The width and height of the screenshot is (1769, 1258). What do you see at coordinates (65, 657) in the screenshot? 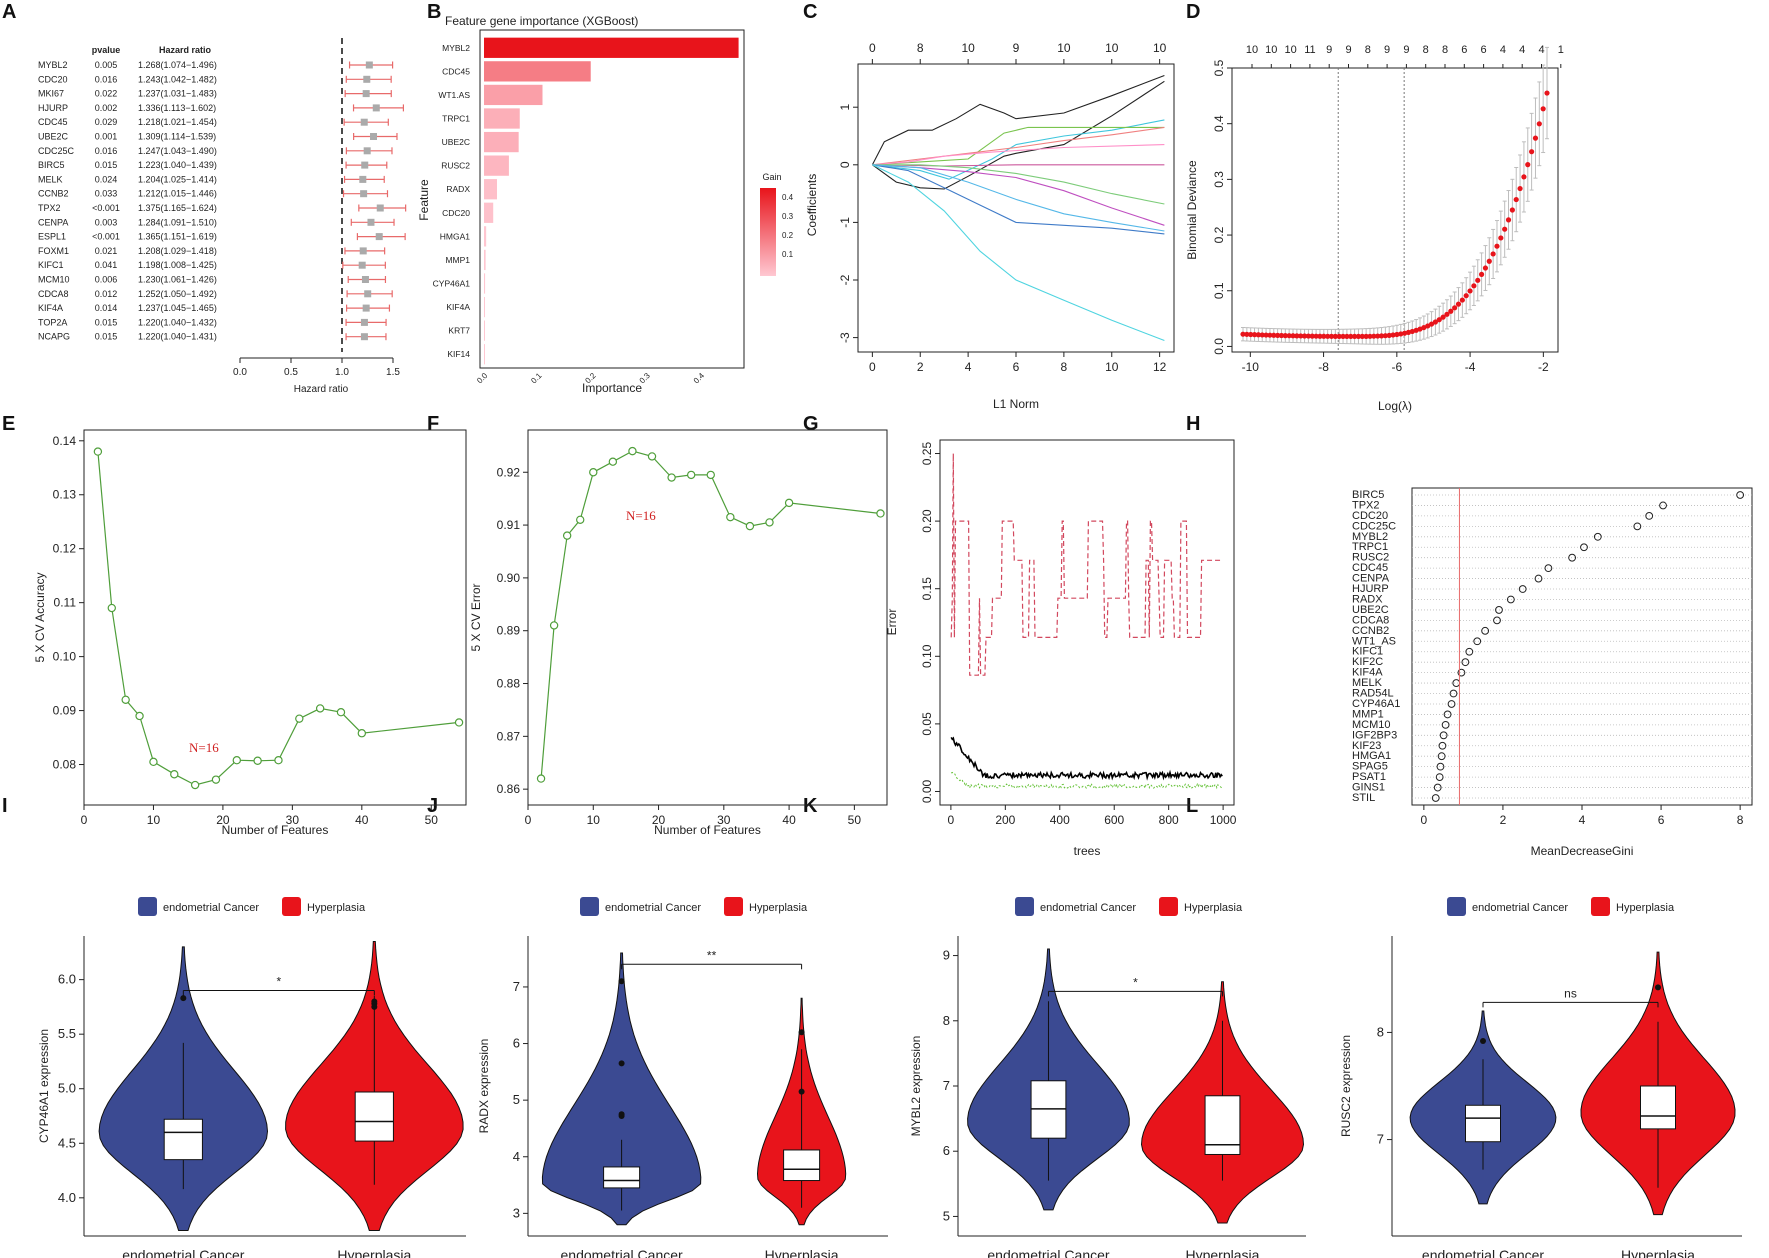
I see `y-tick-label: 0.10` at bounding box center [65, 657].